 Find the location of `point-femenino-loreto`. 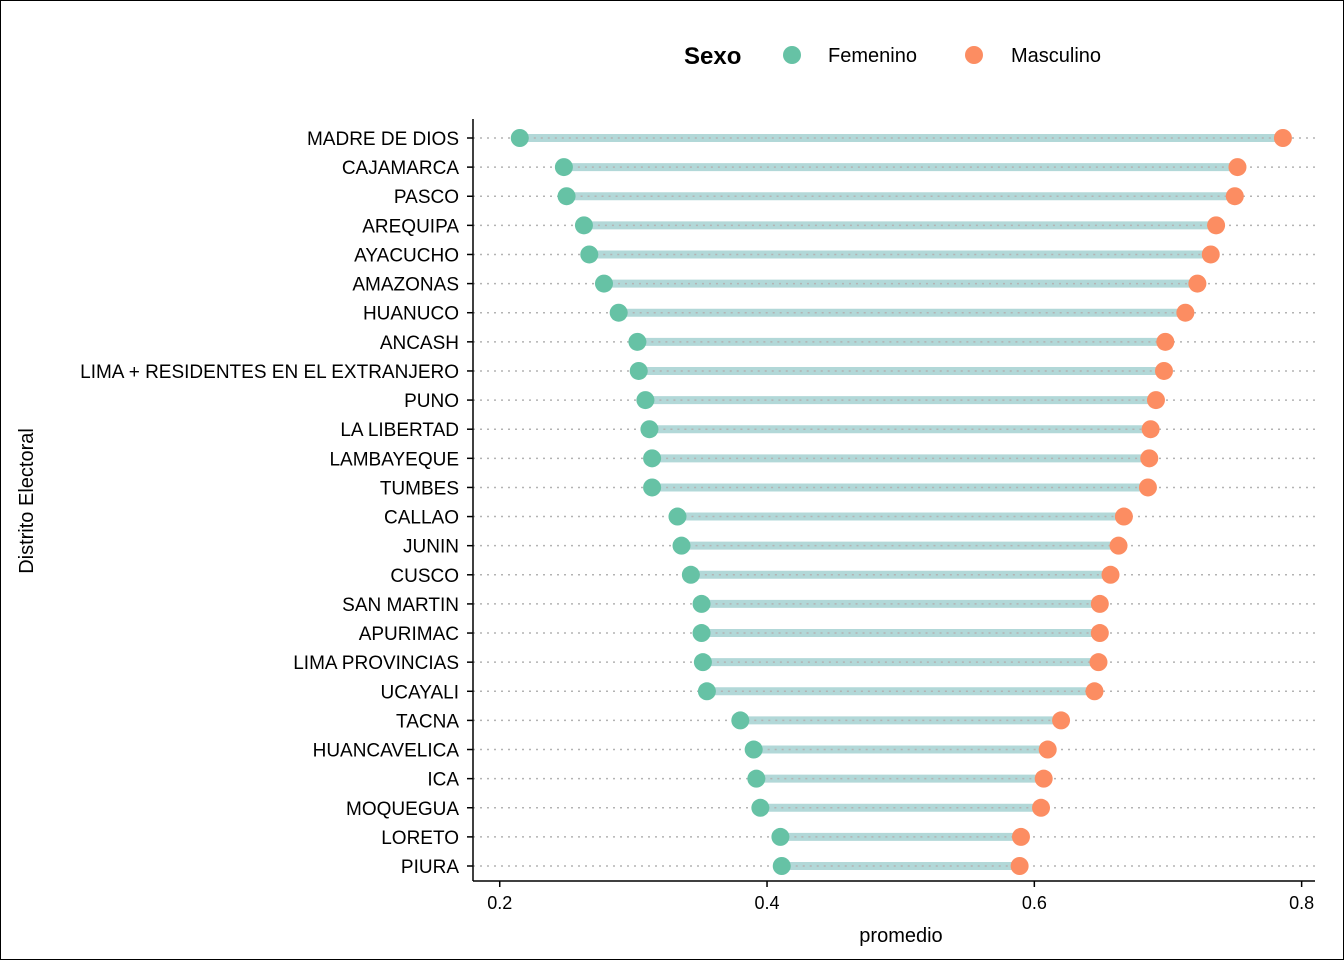

point-femenino-loreto is located at coordinates (780, 836).